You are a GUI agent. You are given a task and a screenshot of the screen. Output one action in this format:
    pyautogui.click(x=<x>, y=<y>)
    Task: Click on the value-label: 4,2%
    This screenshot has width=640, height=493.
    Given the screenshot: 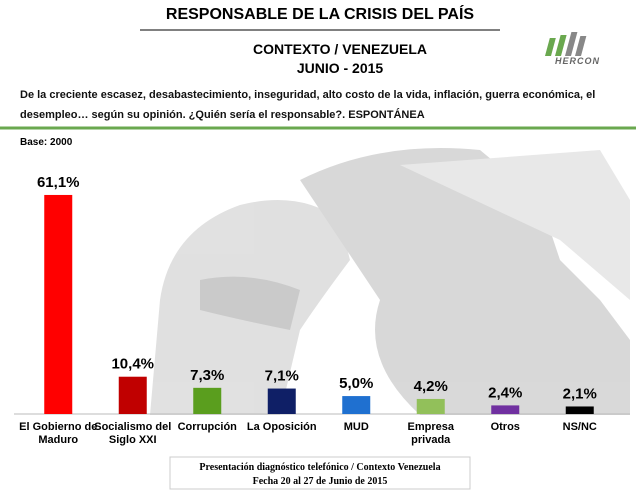 What is the action you would take?
    pyautogui.click(x=431, y=386)
    